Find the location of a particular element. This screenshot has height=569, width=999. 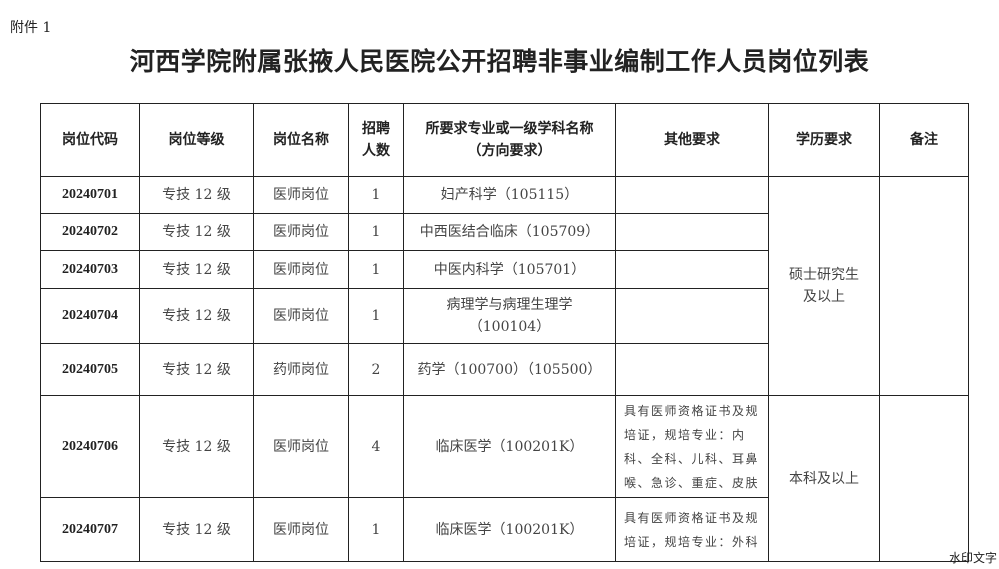

cell-education: 硕士研究生及以上 is located at coordinates (824, 286).